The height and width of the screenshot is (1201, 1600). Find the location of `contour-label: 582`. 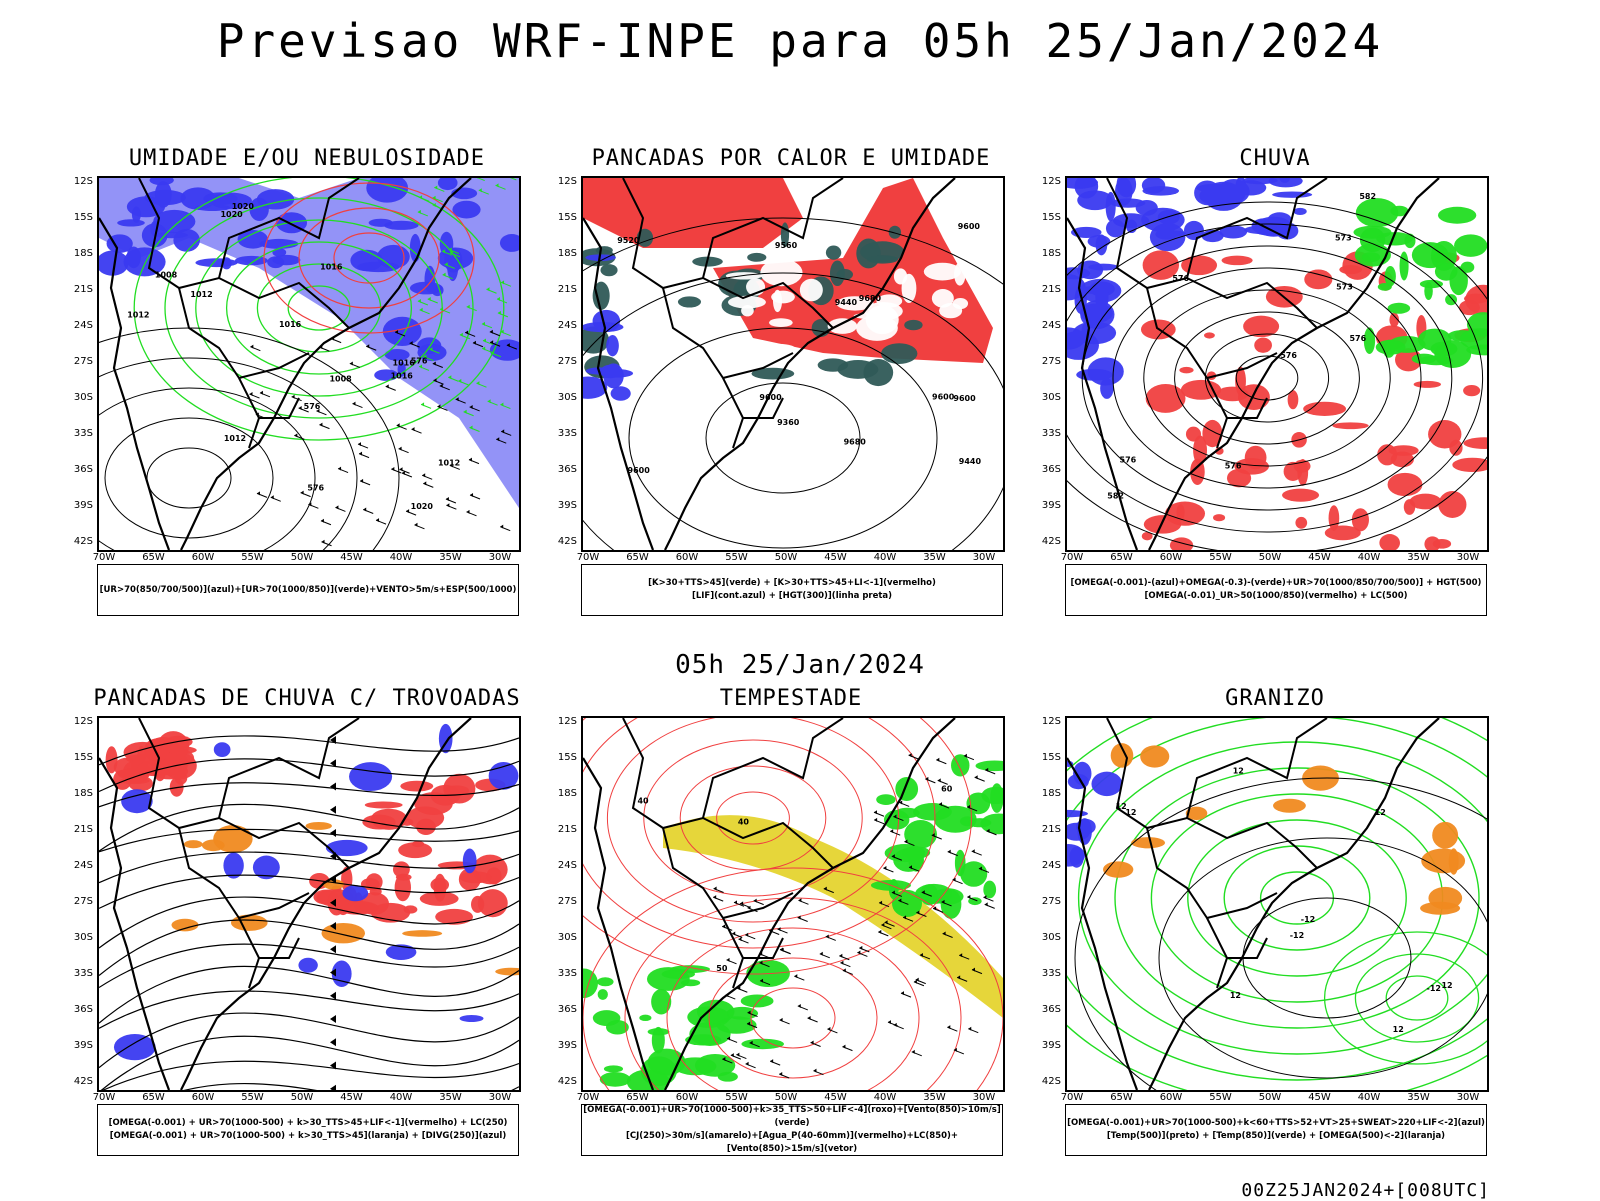

contour-label: 582 is located at coordinates (1367, 196).